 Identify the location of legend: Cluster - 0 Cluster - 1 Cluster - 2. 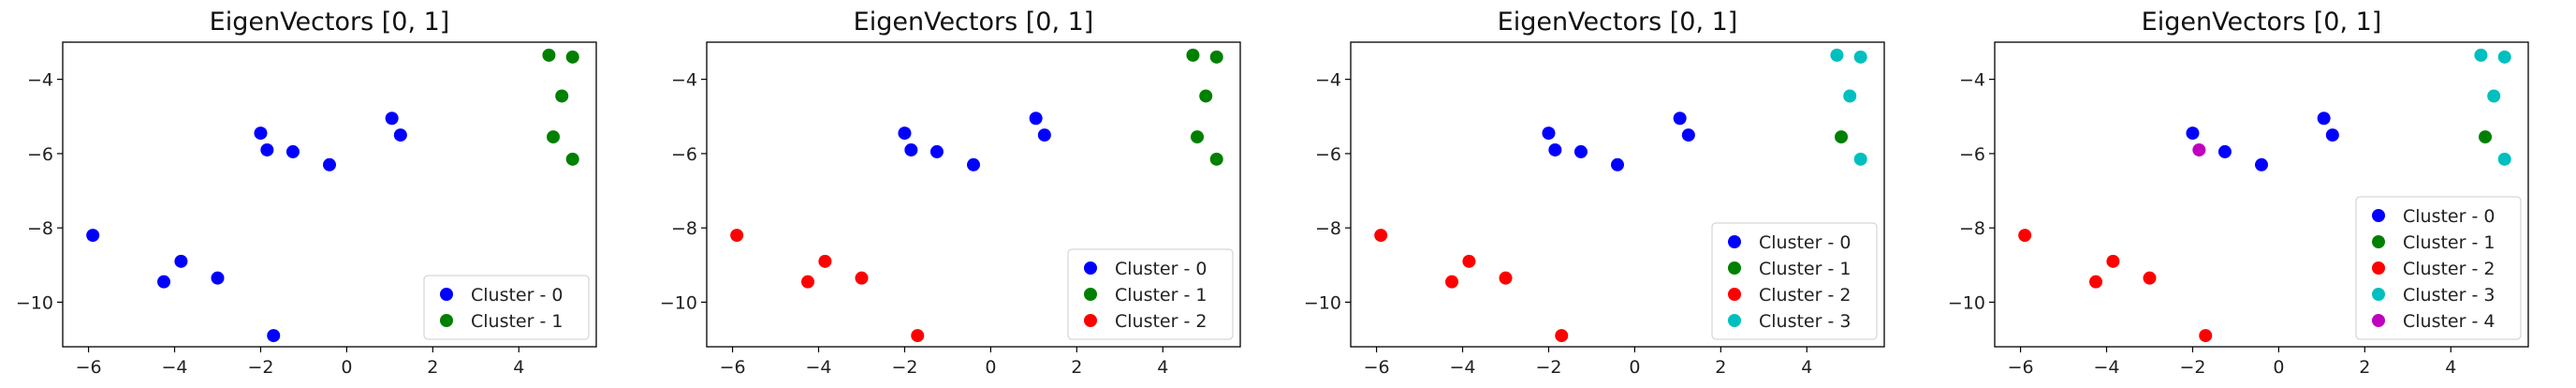
(1150, 294).